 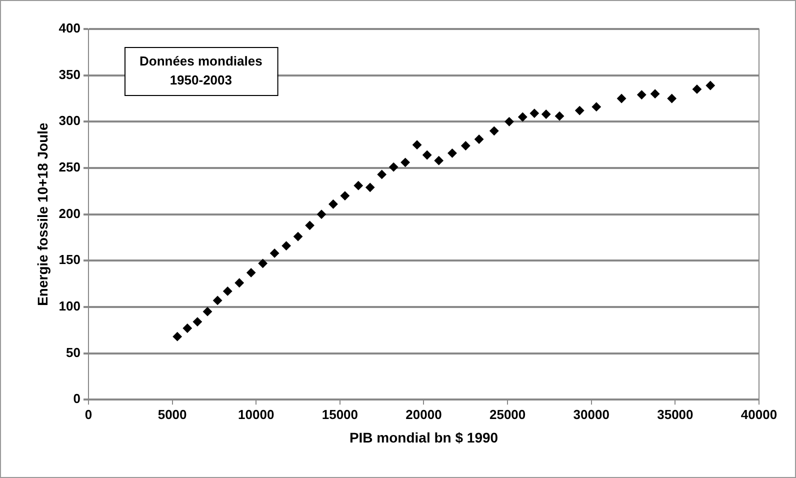 I want to click on y-tick-label: 0, so click(x=76, y=398).